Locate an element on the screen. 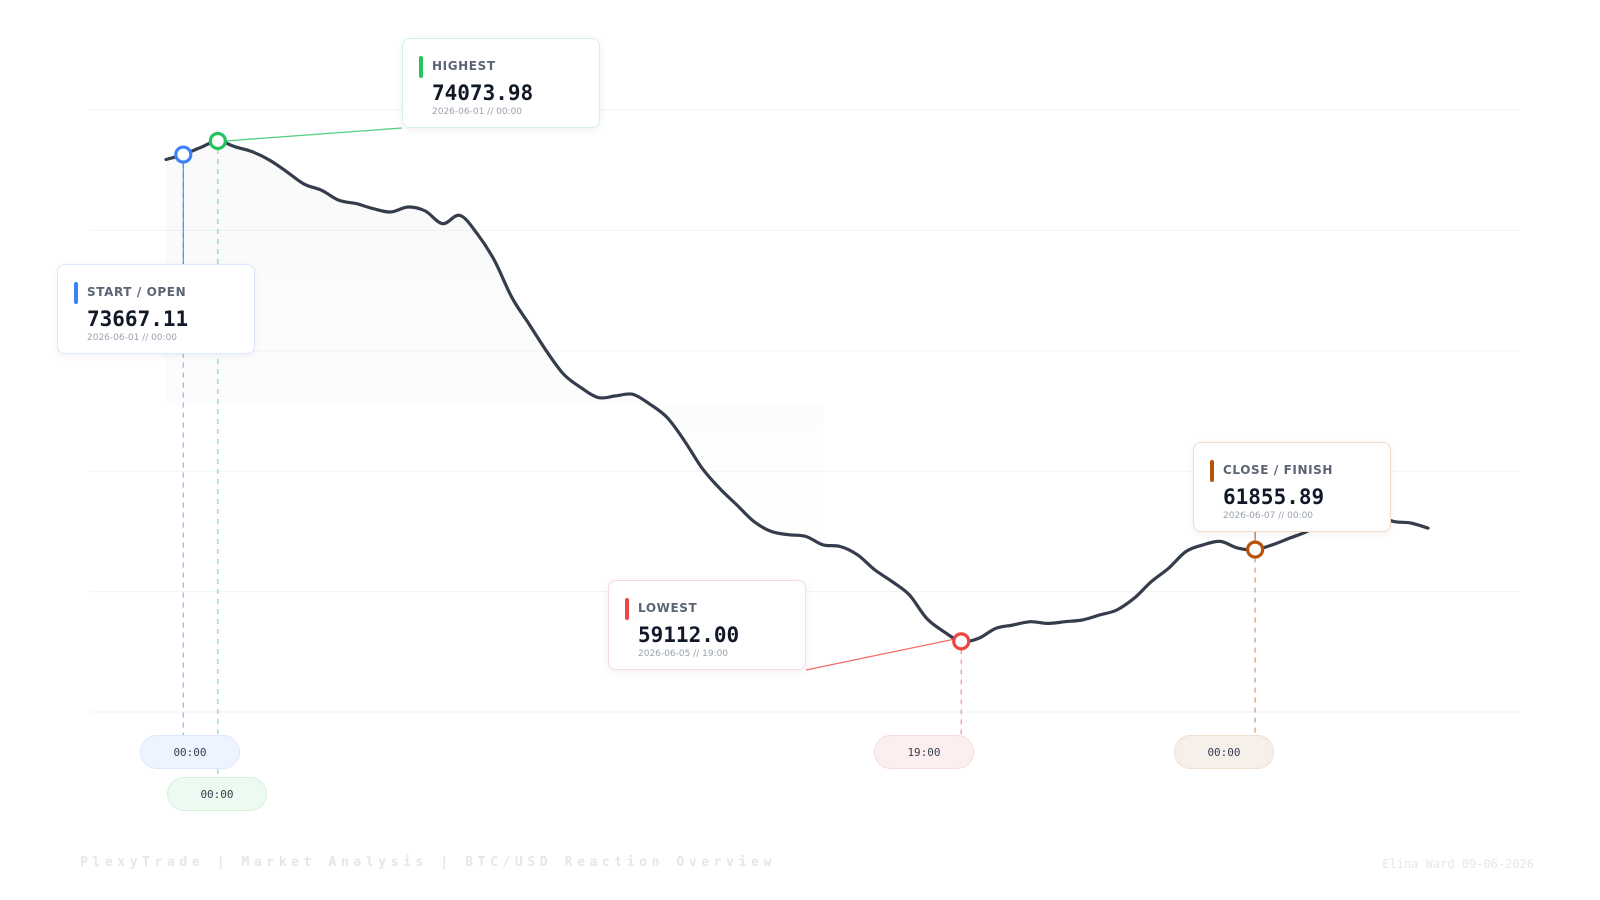 The image size is (1600, 900). low-accent-bar is located at coordinates (627, 609).